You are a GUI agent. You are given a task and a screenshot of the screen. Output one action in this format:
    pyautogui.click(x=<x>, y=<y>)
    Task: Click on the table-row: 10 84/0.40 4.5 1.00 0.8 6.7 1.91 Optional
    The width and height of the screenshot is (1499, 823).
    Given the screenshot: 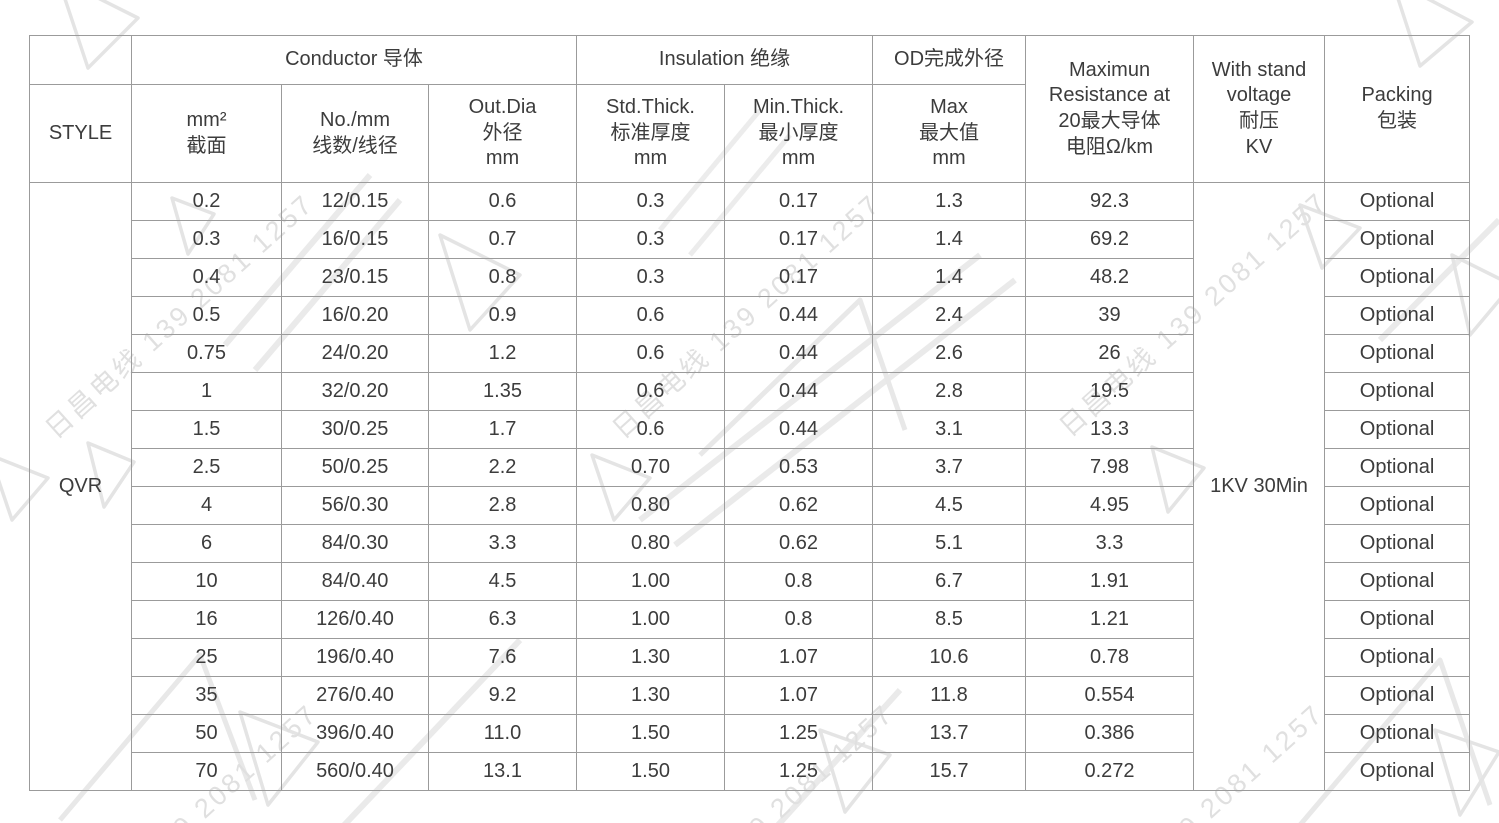 What is the action you would take?
    pyautogui.click(x=750, y=581)
    